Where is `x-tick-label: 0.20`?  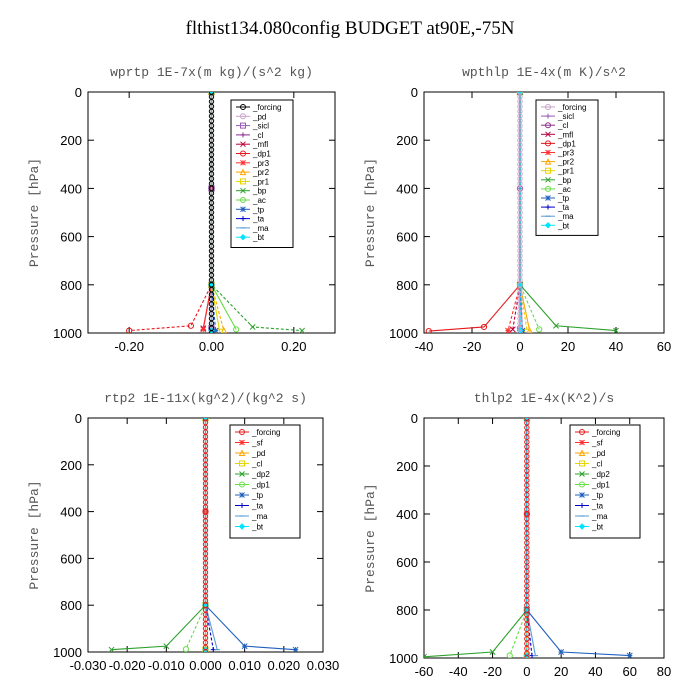
x-tick-label: 0.20 is located at coordinates (293, 346).